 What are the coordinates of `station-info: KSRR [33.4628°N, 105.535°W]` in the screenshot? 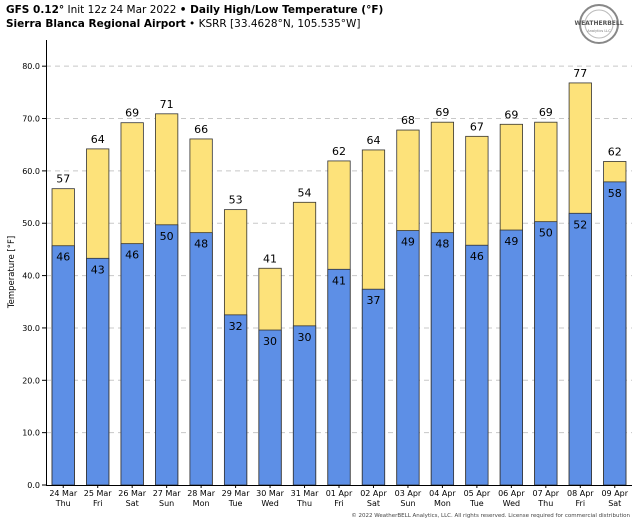 It's located at (279, 24).